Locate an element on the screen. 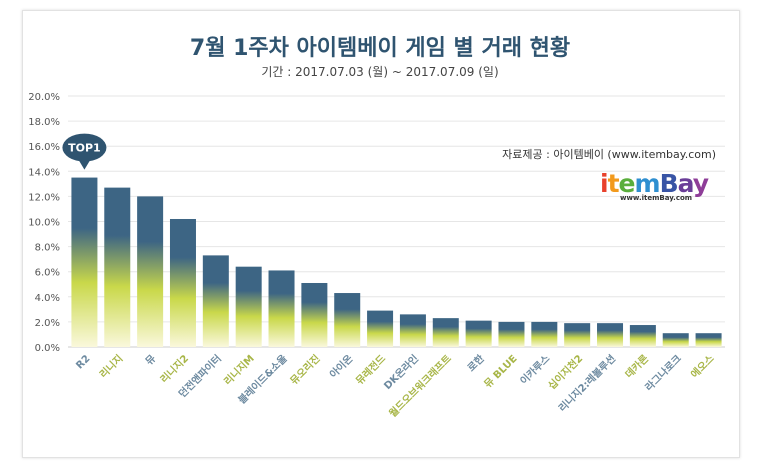 The width and height of the screenshot is (760, 469). y-tick-label: 0.0% is located at coordinates (47, 348).